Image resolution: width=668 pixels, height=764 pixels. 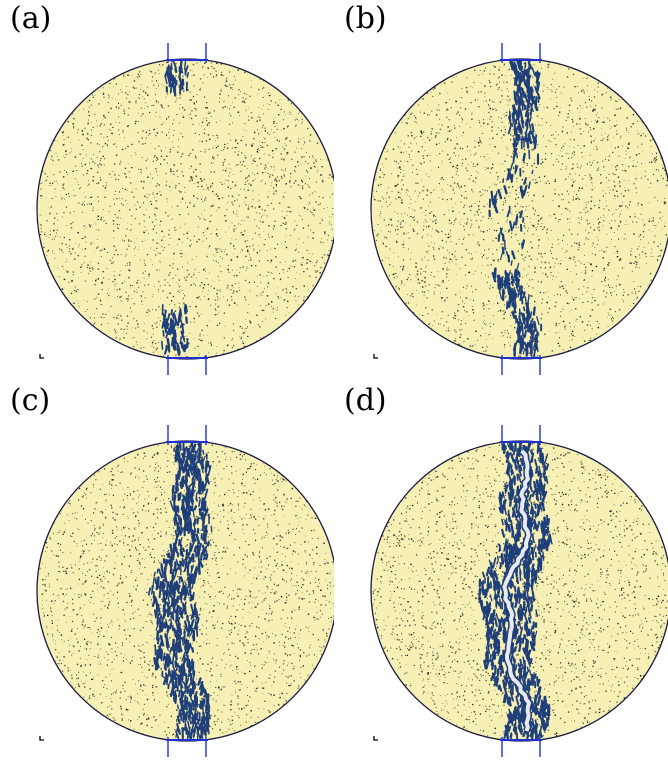 I want to click on panel-label: (a), so click(x=31, y=18).